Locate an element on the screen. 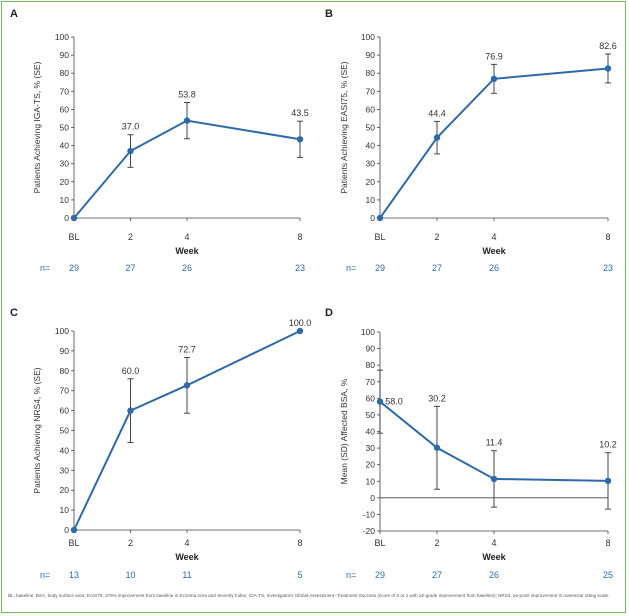 This screenshot has height=616, width=629. data-label: 30.2 is located at coordinates (437, 398).